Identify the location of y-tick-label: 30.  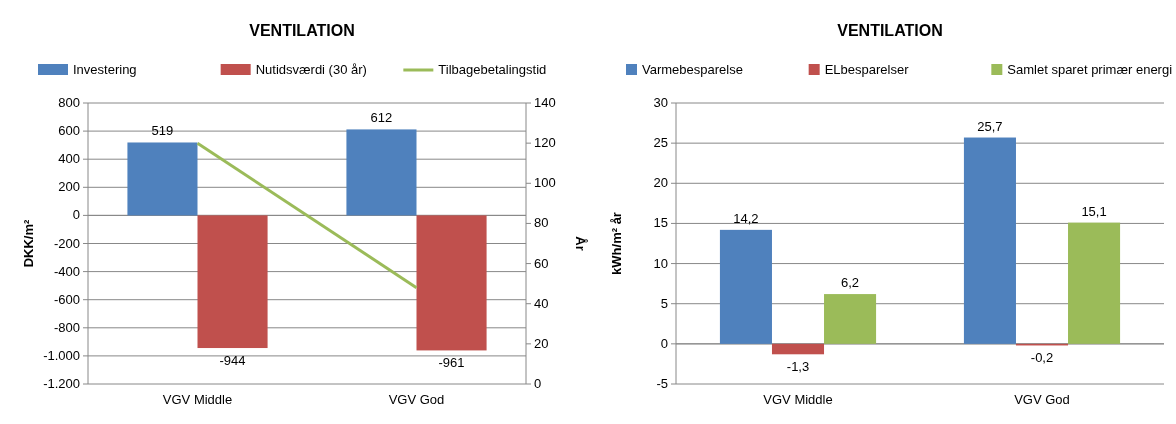
(660, 102).